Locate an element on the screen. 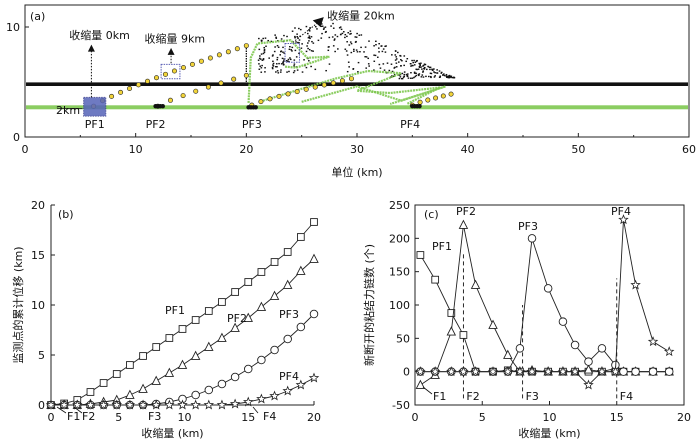  panel-c-xlabel: 收缩量 (km) is located at coordinates (549, 433).